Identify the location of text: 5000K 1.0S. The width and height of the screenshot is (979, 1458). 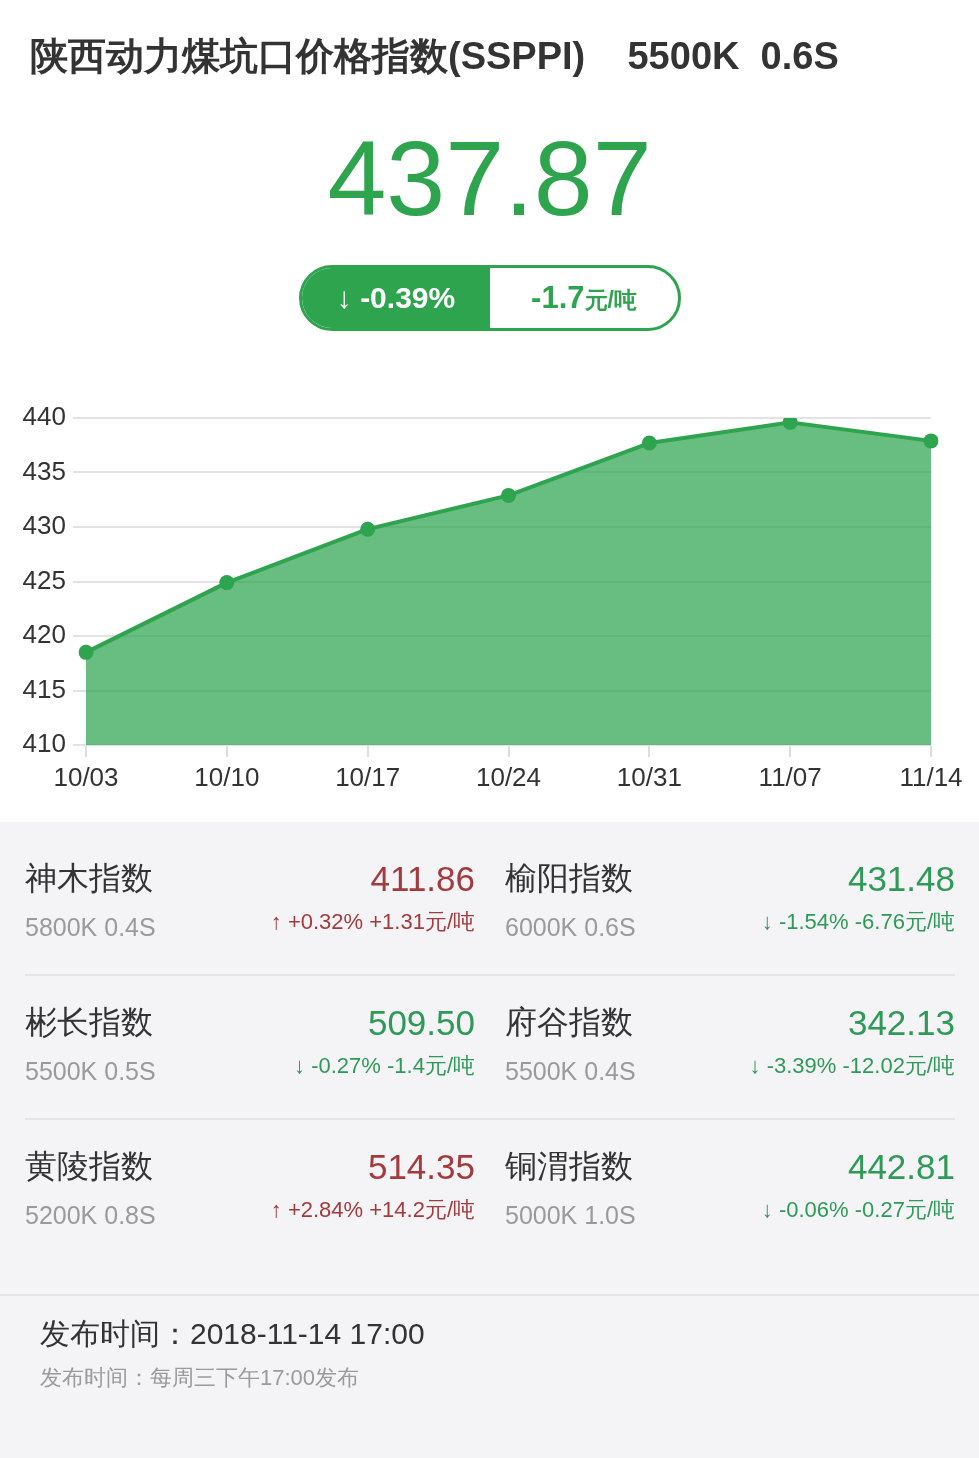
(570, 1215).